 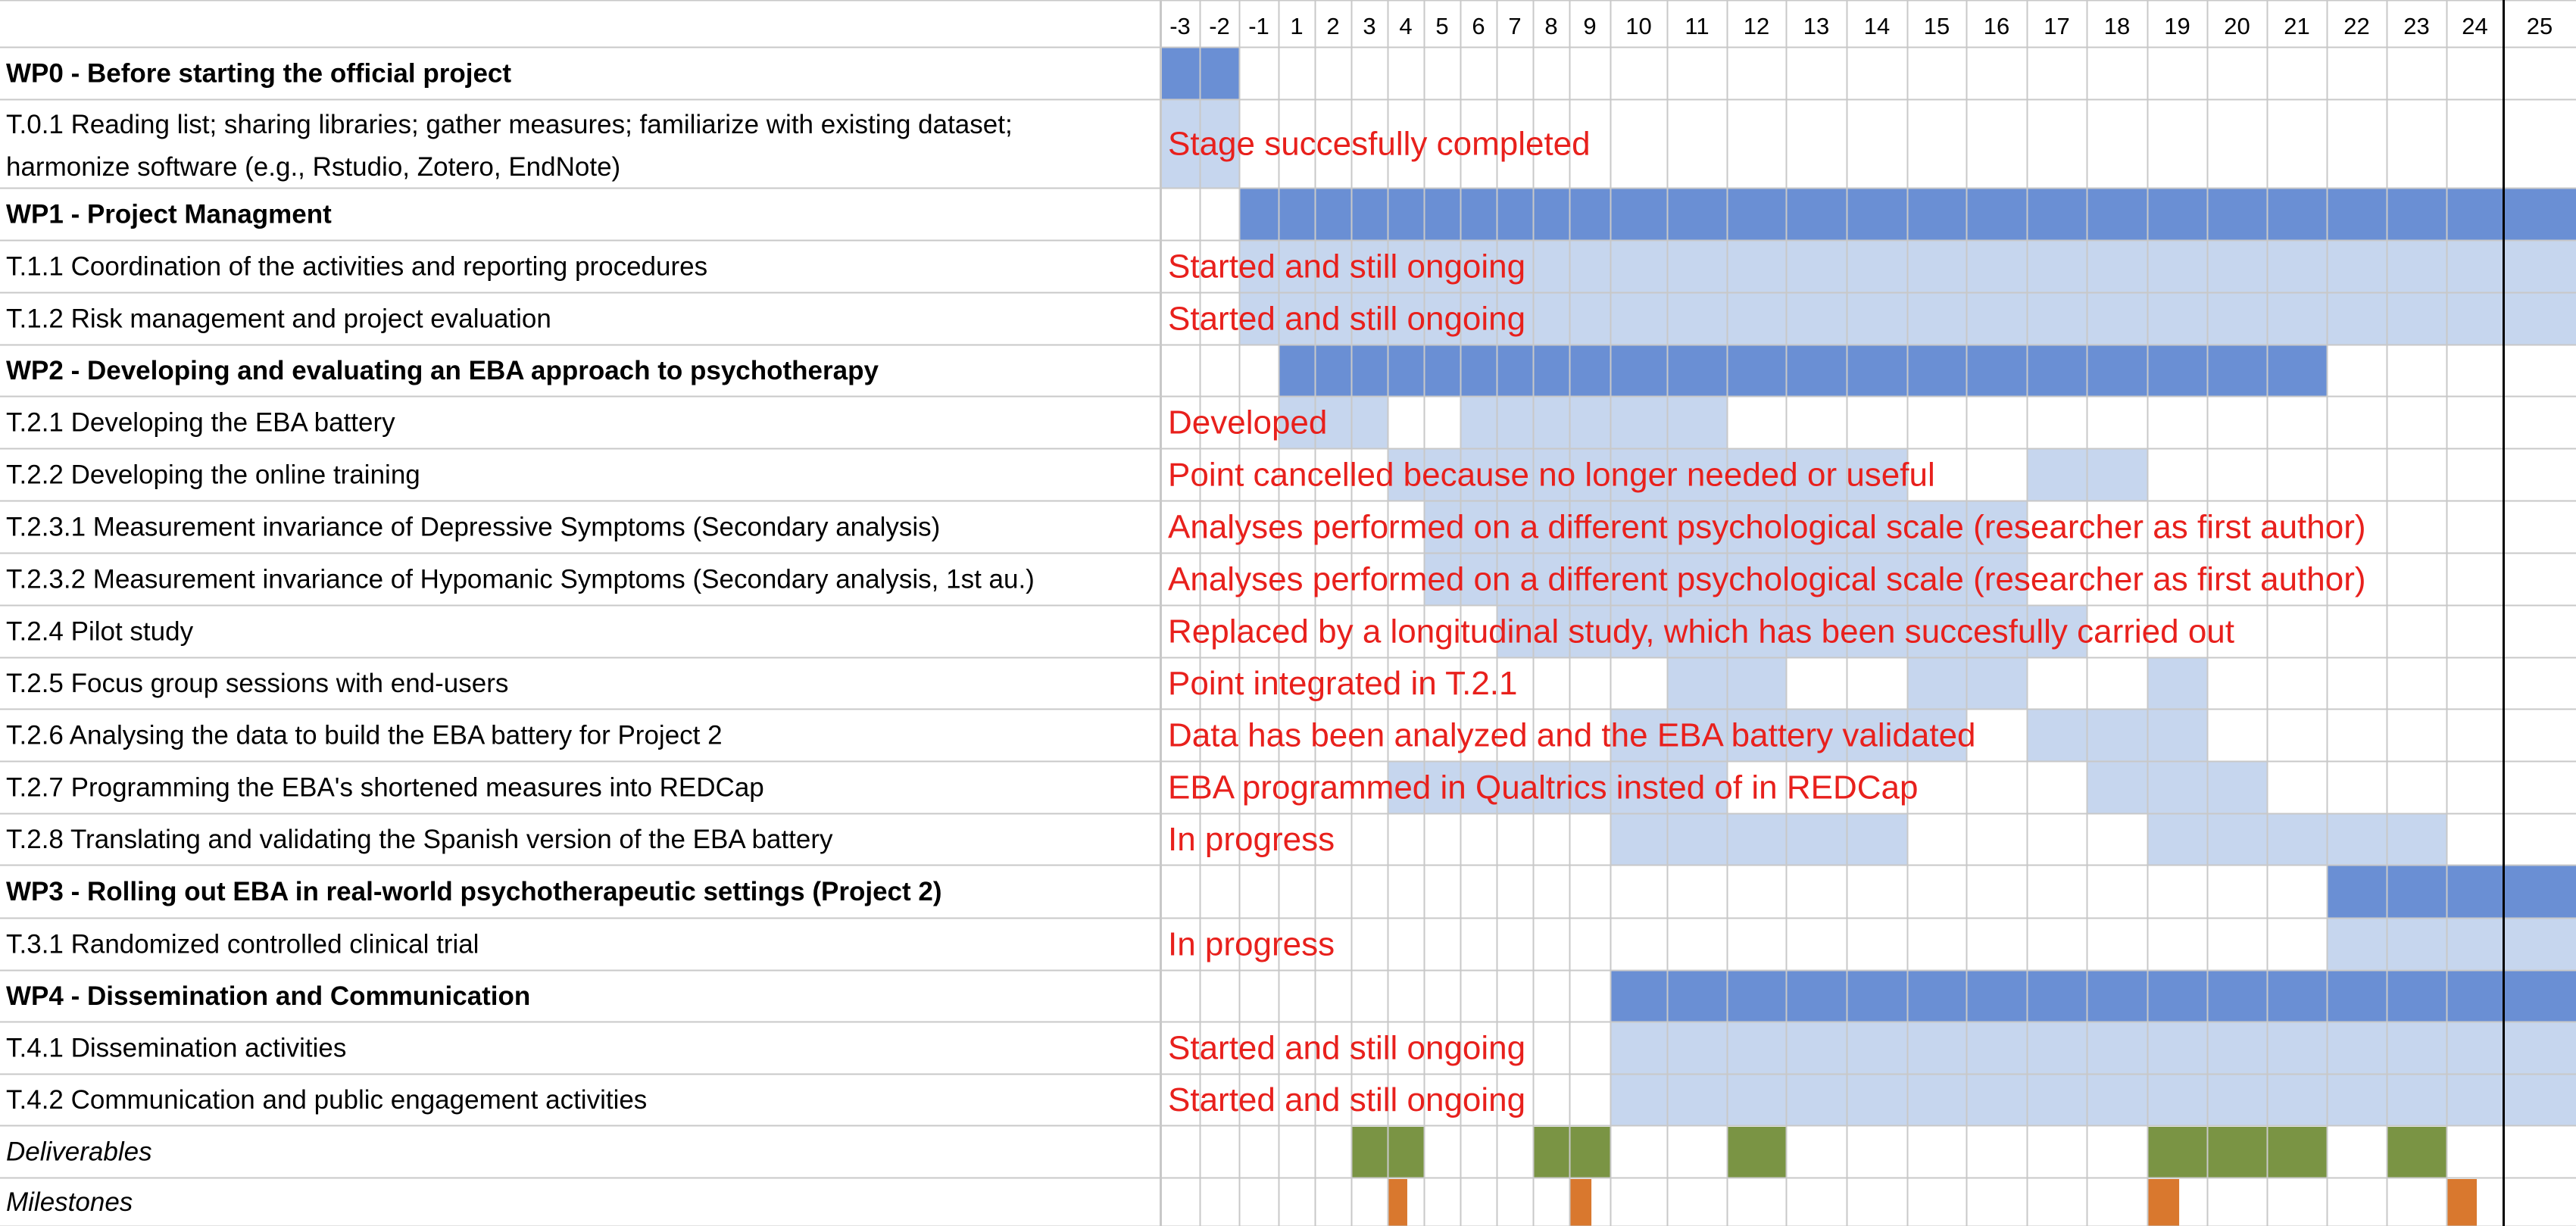 What do you see at coordinates (1997, 26) in the screenshot?
I see `month-label: 16` at bounding box center [1997, 26].